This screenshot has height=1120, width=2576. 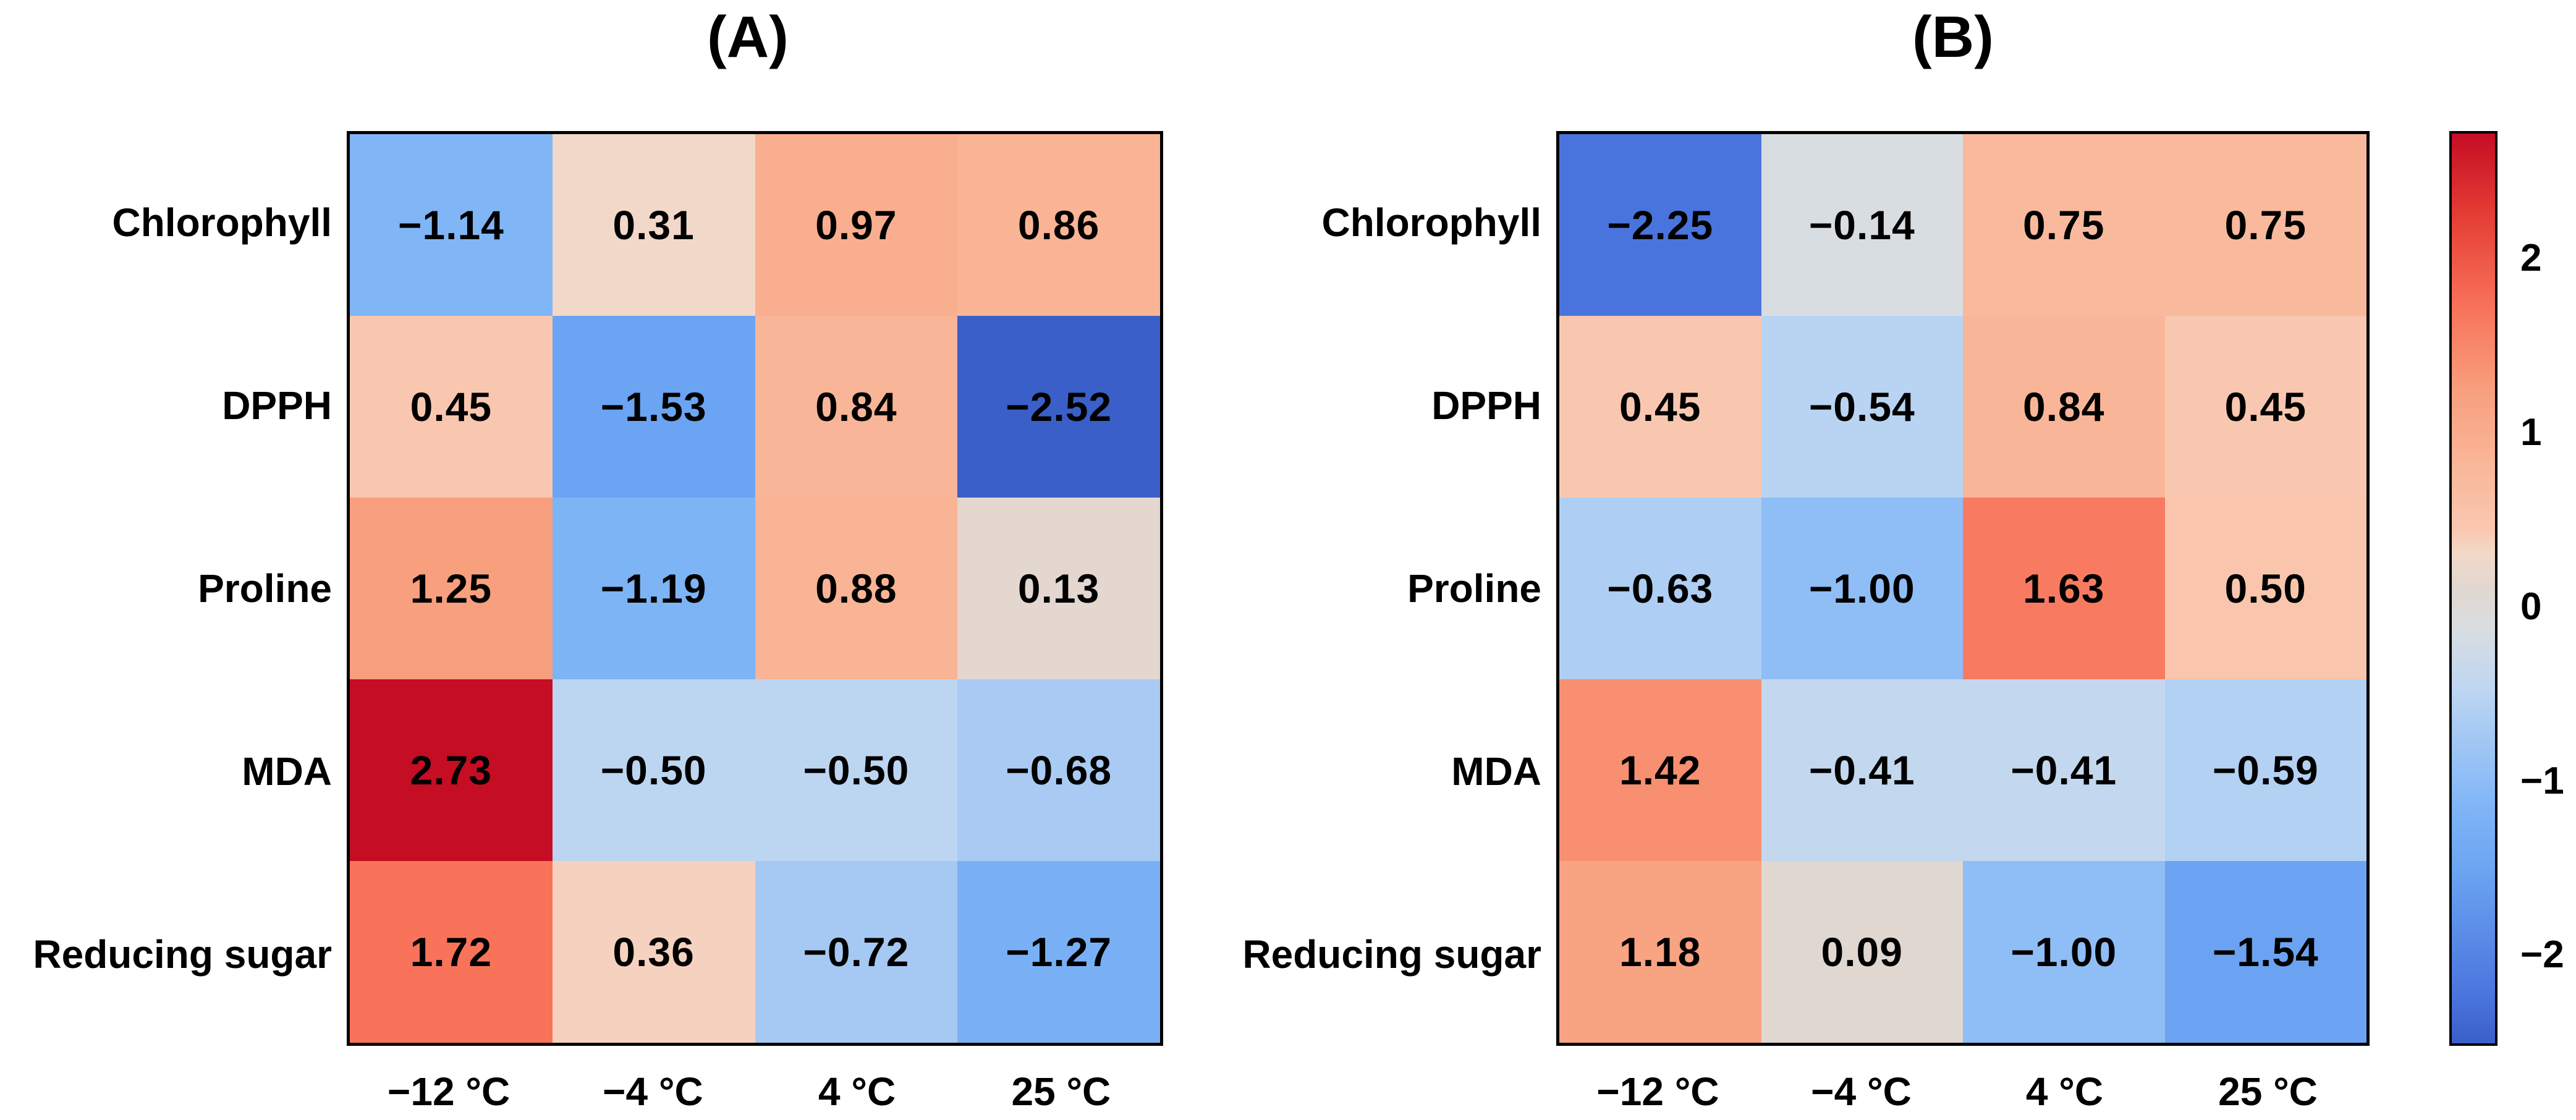 What do you see at coordinates (857, 1091) in the screenshot?
I see `x-tick-label-A-2: 4 °C` at bounding box center [857, 1091].